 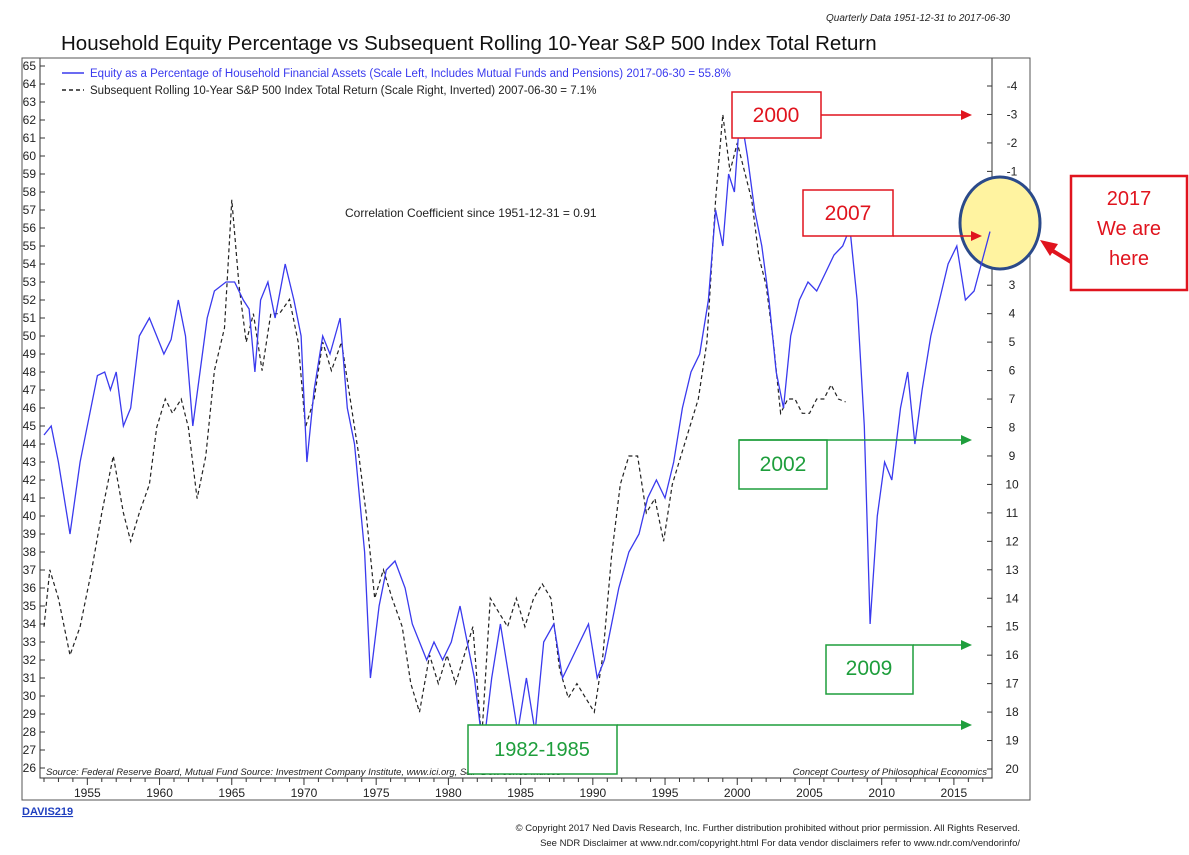 What do you see at coordinates (30, 462) in the screenshot?
I see `left-tick-label: 43` at bounding box center [30, 462].